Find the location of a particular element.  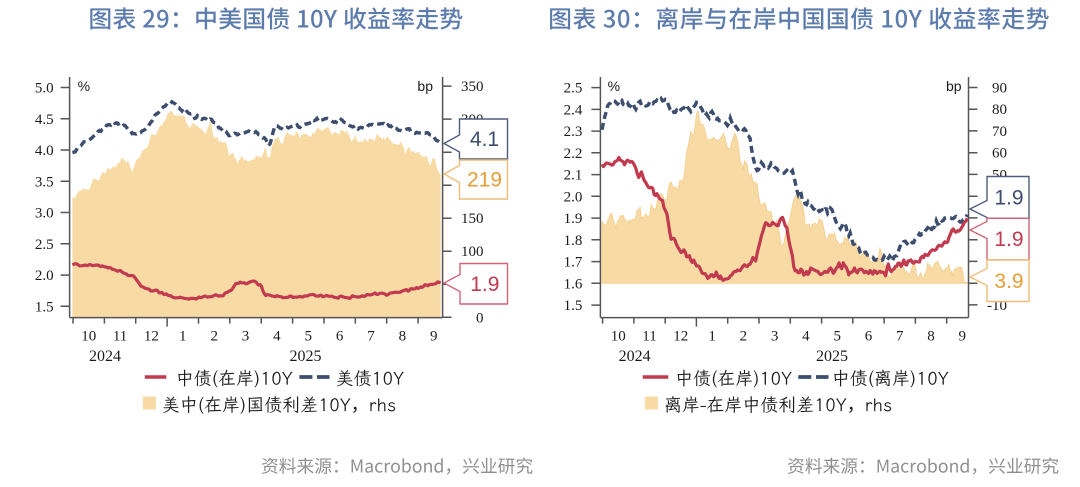

svg-text: 219 is located at coordinates (484, 180).